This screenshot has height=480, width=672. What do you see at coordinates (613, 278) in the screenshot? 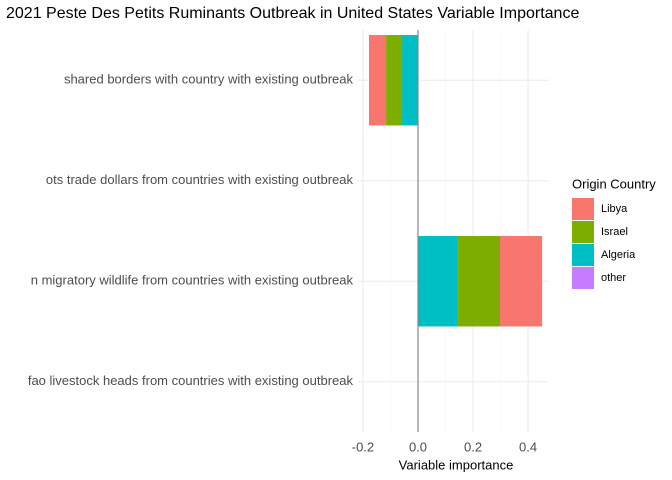
I see `legend-label: other` at bounding box center [613, 278].